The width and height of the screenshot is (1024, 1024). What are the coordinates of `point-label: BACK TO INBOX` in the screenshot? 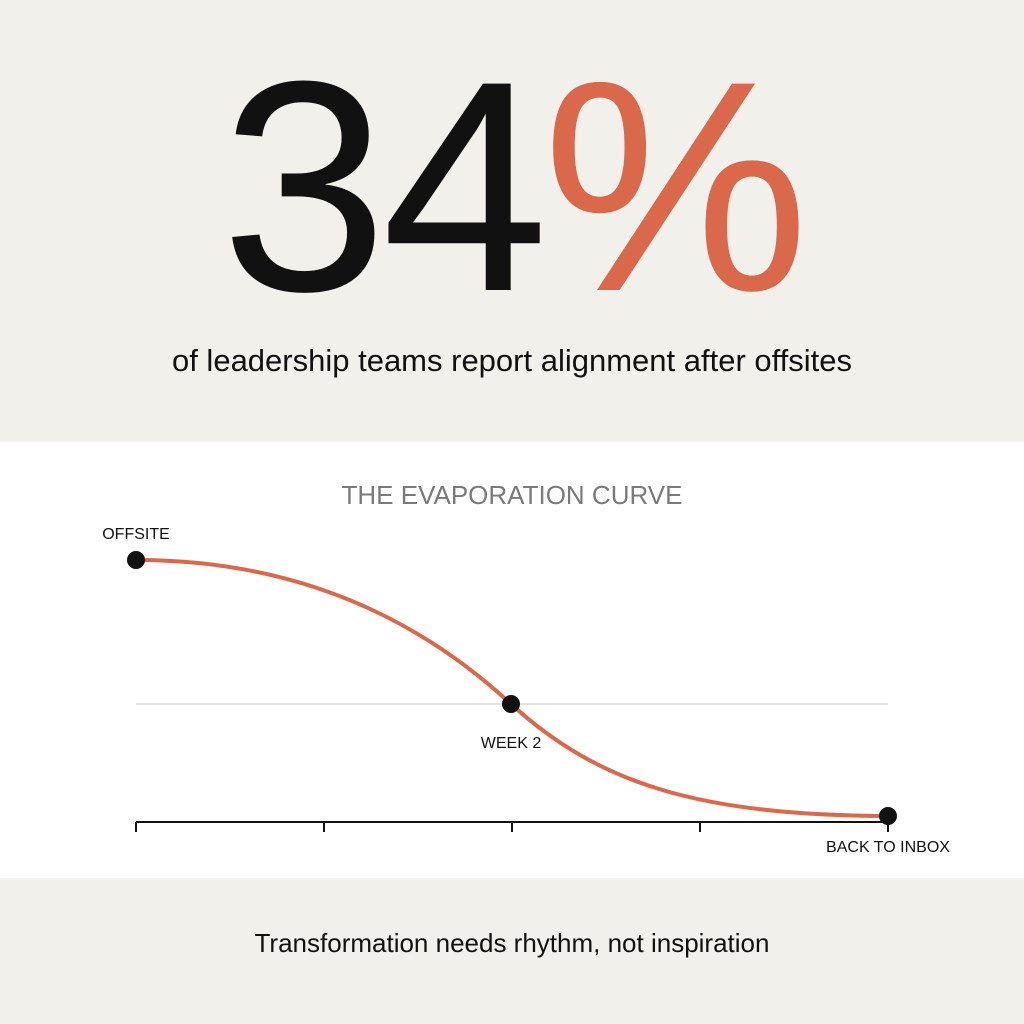 It's located at (888, 847).